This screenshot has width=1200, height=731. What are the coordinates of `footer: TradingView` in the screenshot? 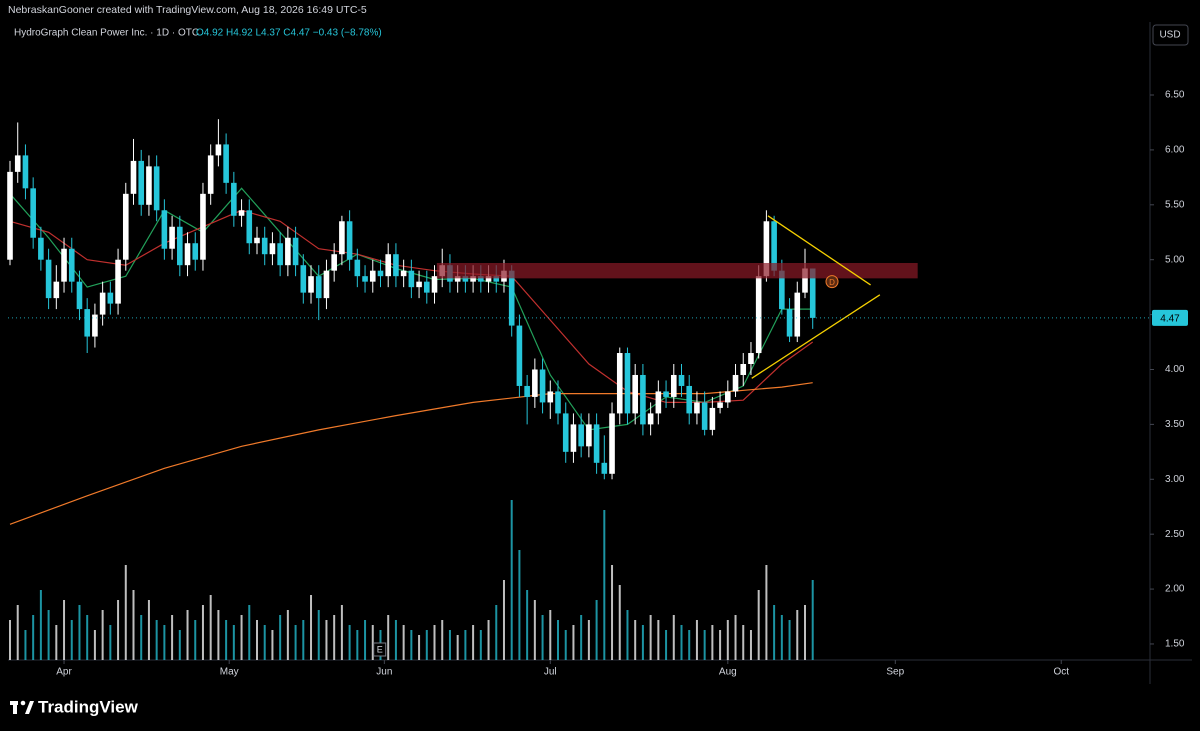 It's located at (88, 706).